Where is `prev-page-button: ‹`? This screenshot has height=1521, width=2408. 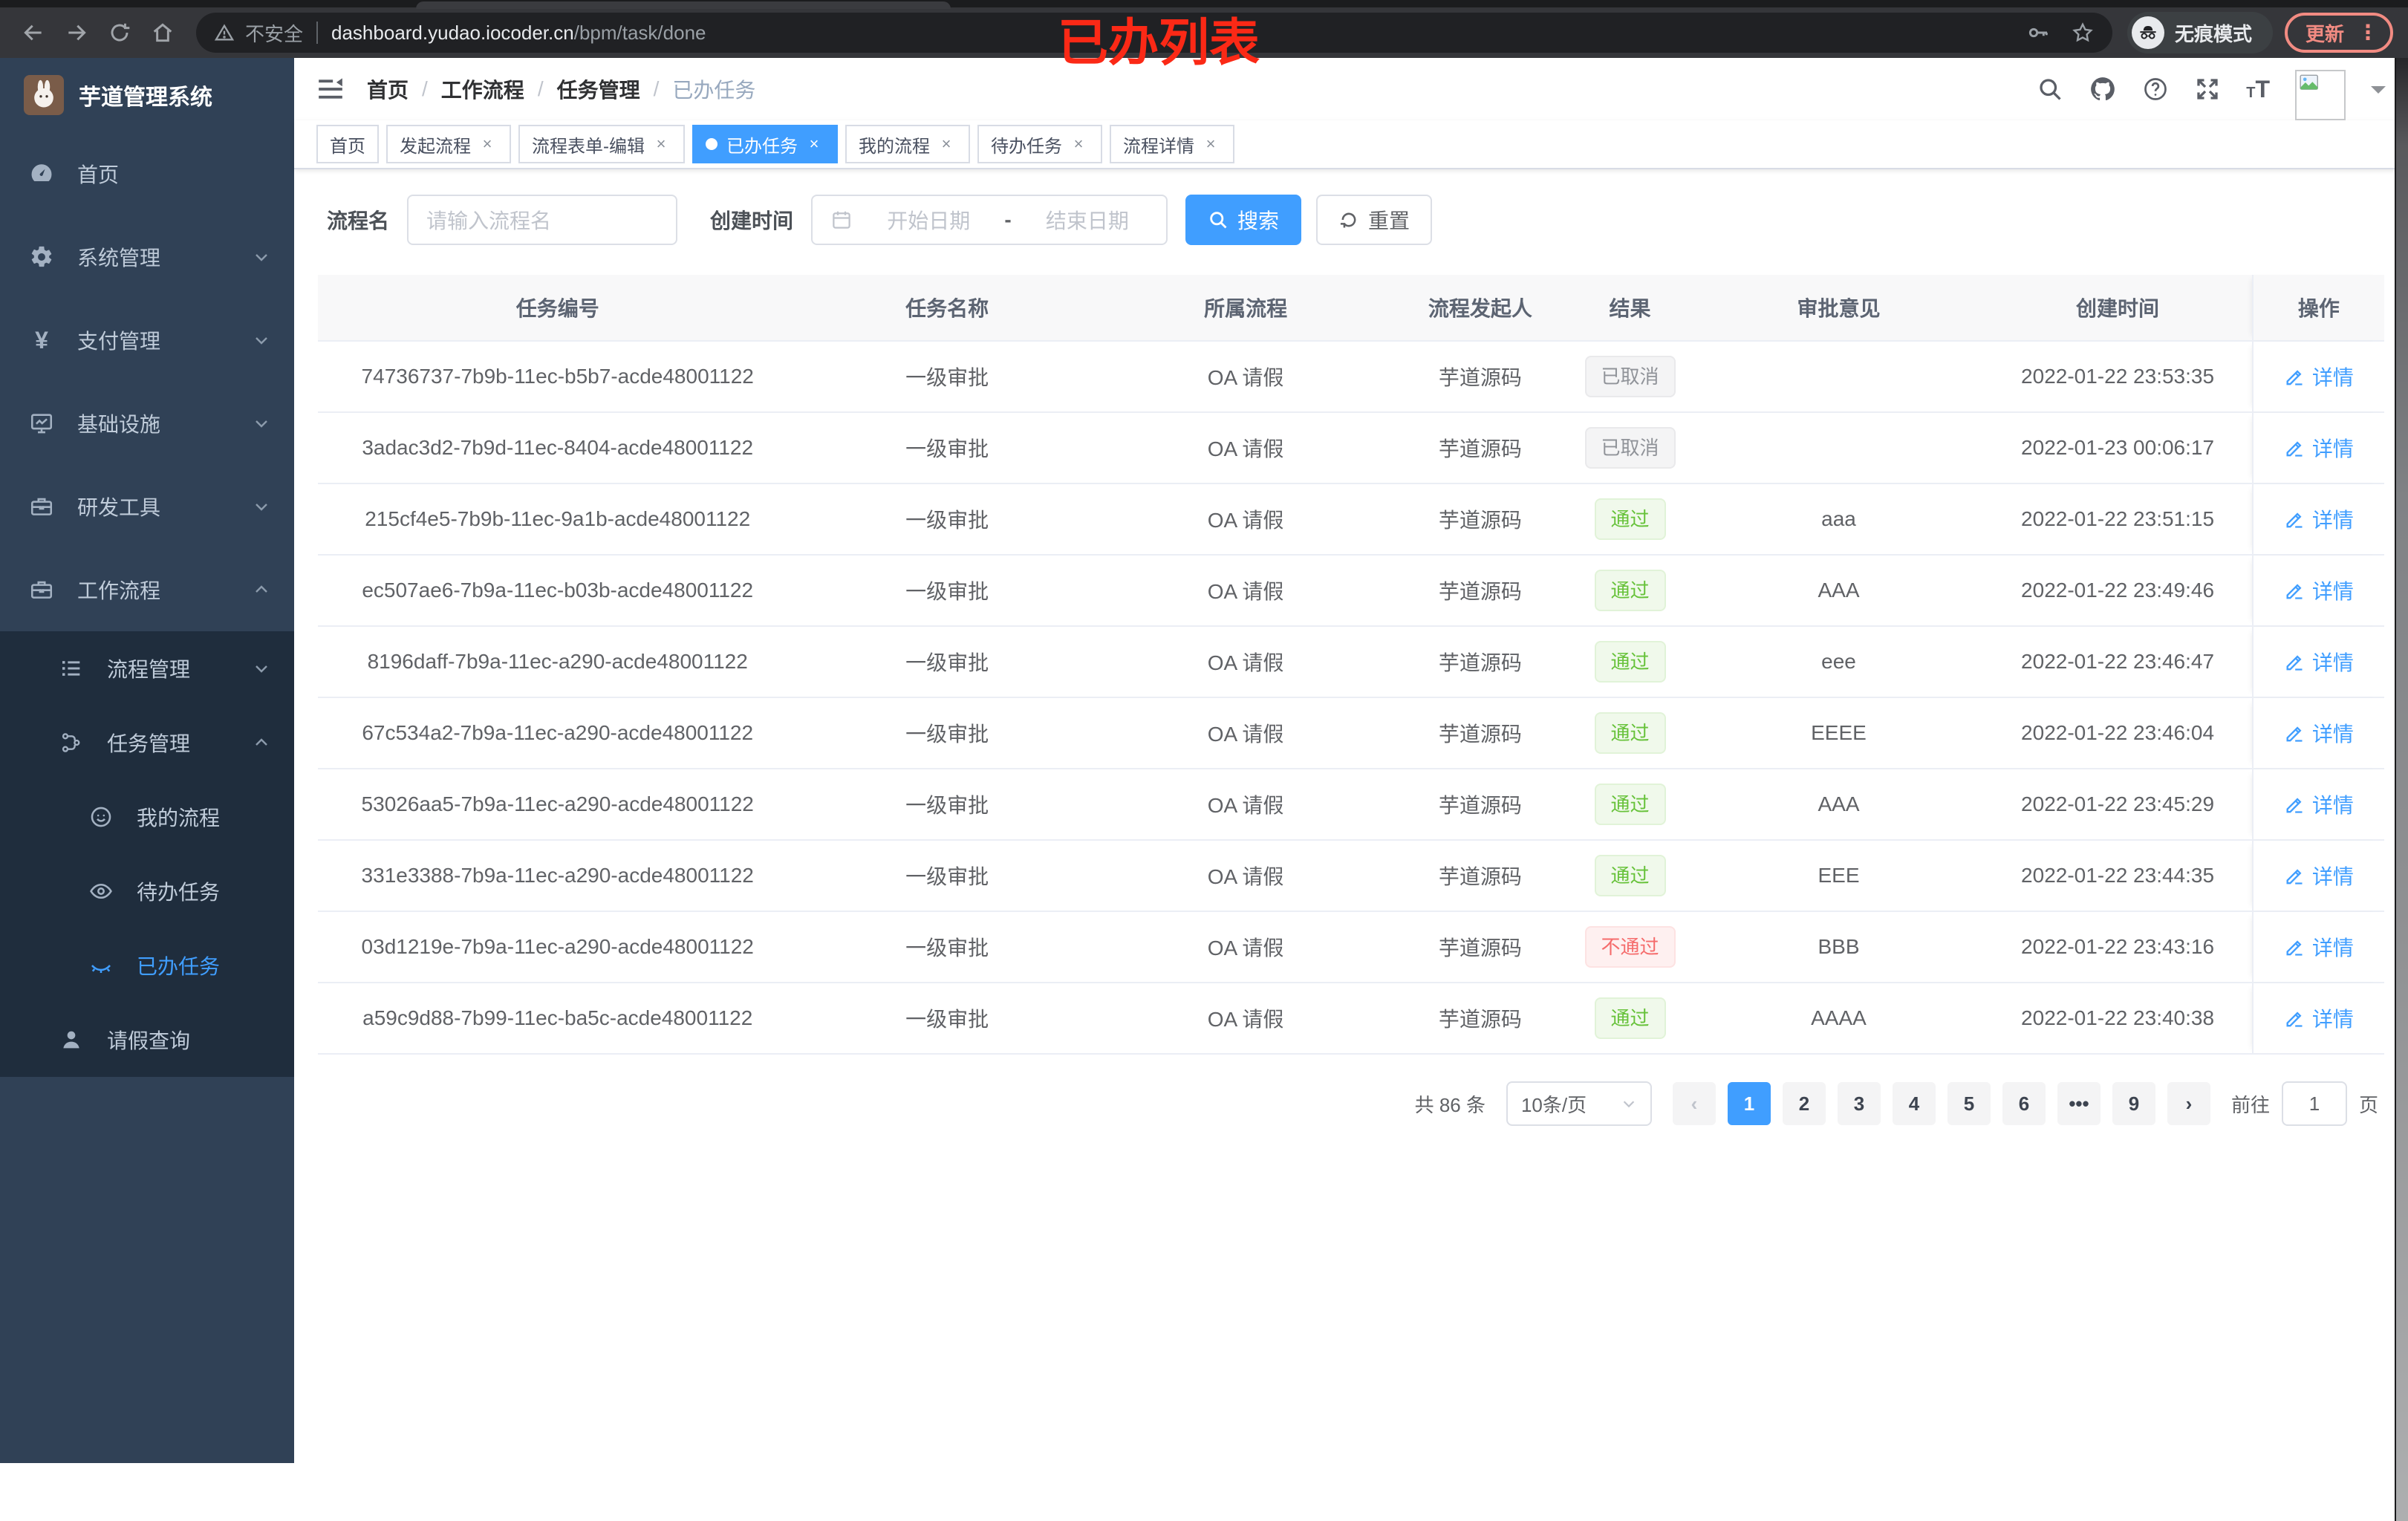
prev-page-button: ‹ is located at coordinates (1694, 1104).